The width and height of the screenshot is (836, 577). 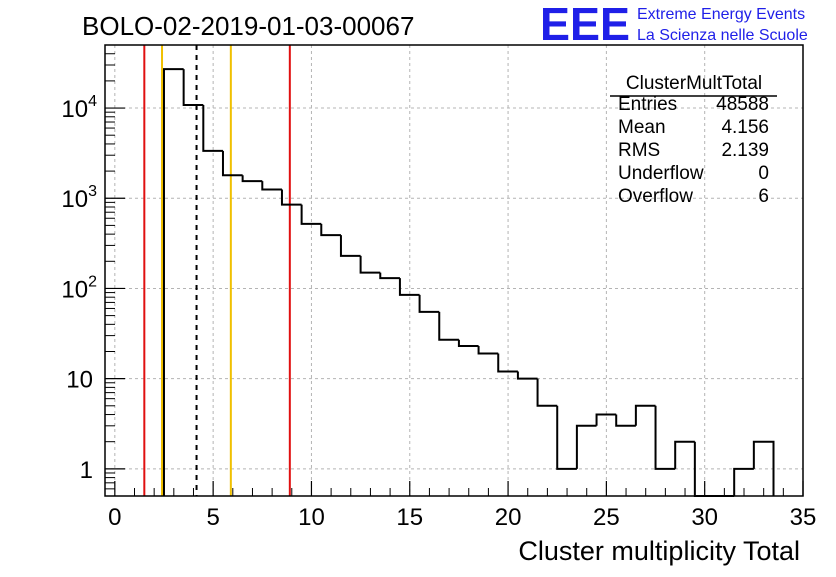 I want to click on stats-row-value: 4.156, so click(x=745, y=127).